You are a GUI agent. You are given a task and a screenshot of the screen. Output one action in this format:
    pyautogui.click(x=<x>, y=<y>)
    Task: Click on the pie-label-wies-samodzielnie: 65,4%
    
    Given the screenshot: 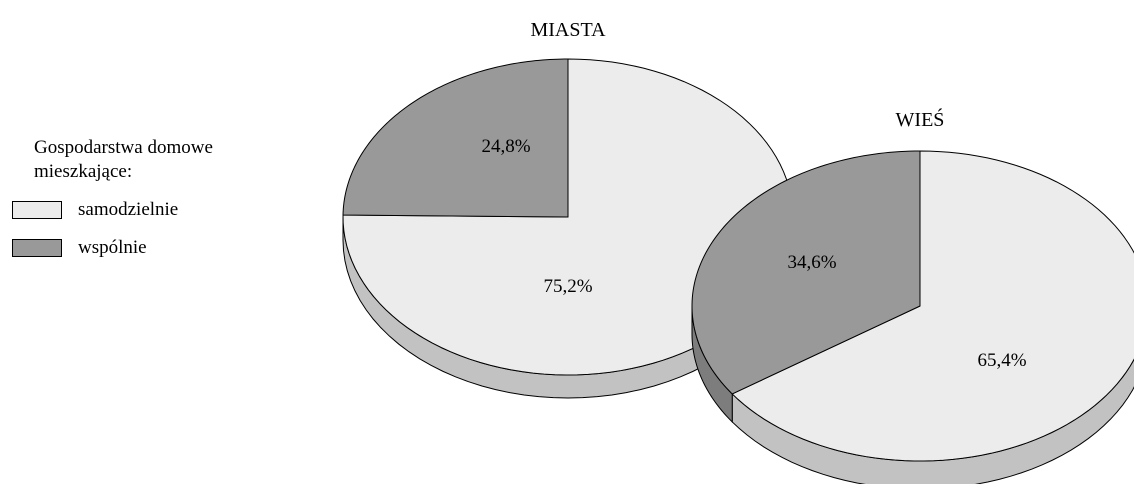 What is the action you would take?
    pyautogui.click(x=1001, y=360)
    